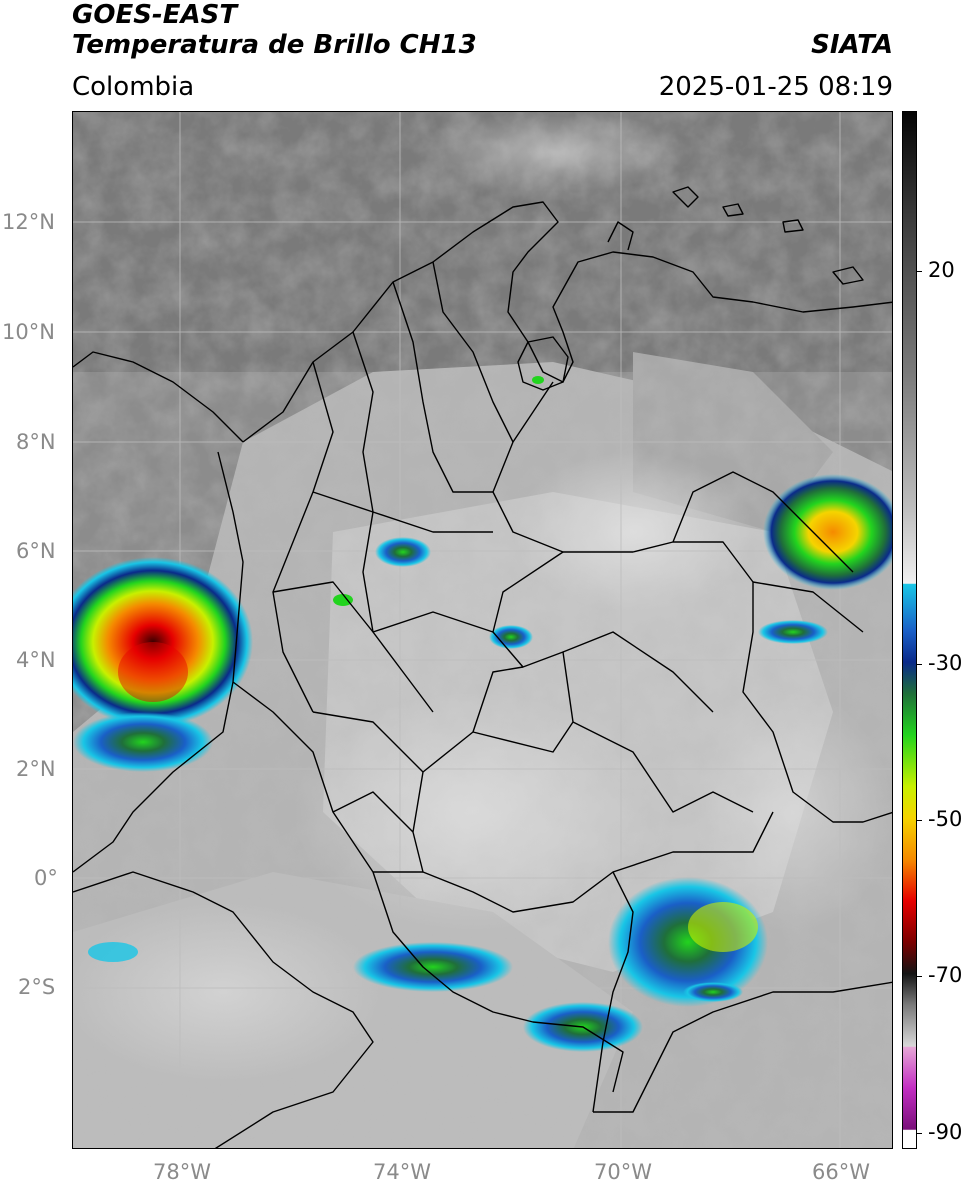  I want to click on lat-label: 2°S, so click(37, 987).